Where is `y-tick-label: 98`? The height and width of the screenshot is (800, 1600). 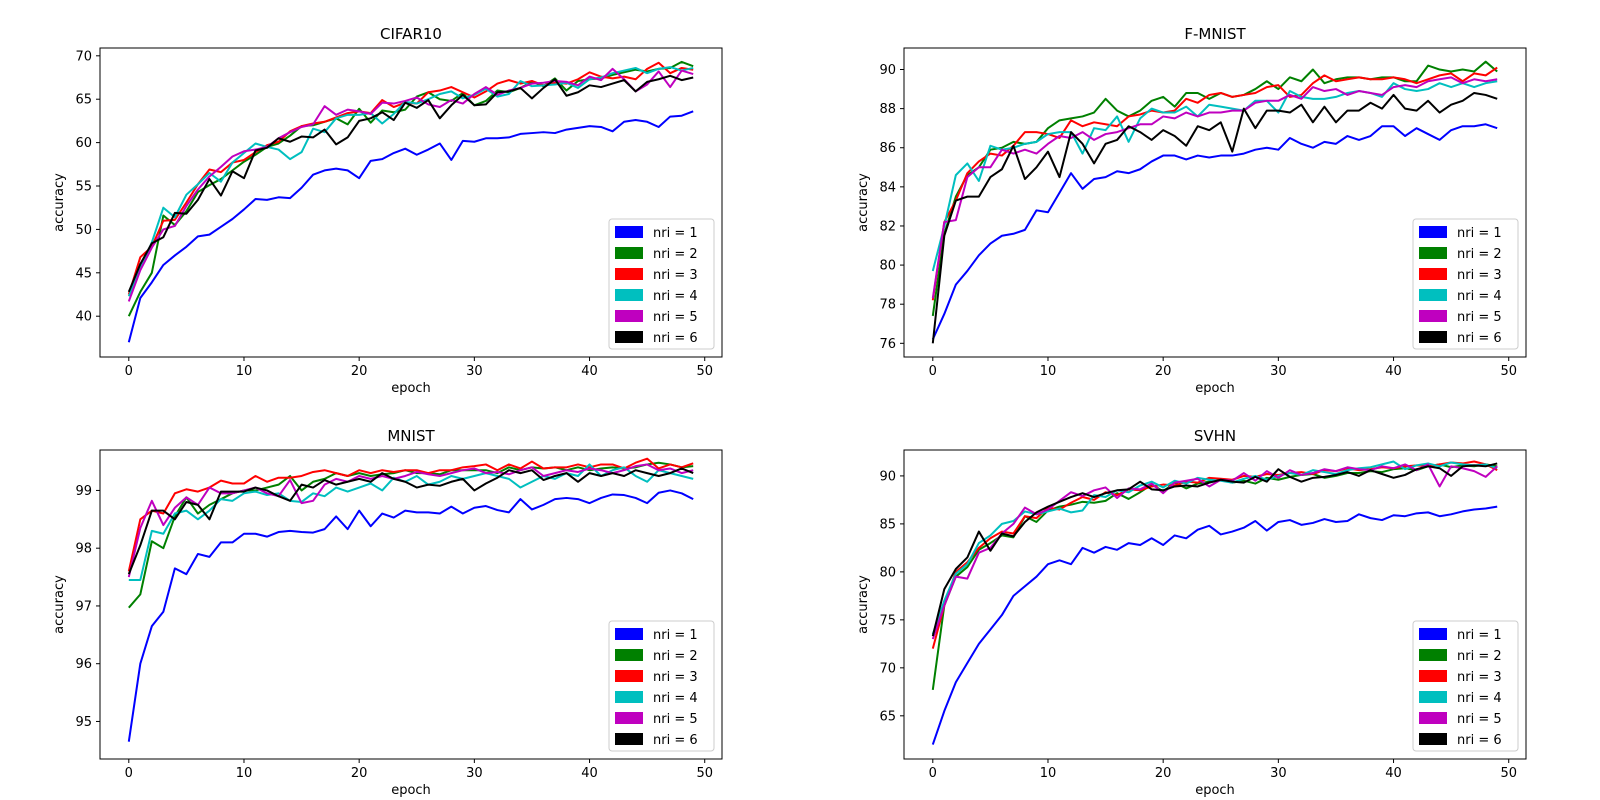 y-tick-label: 98 is located at coordinates (83, 549).